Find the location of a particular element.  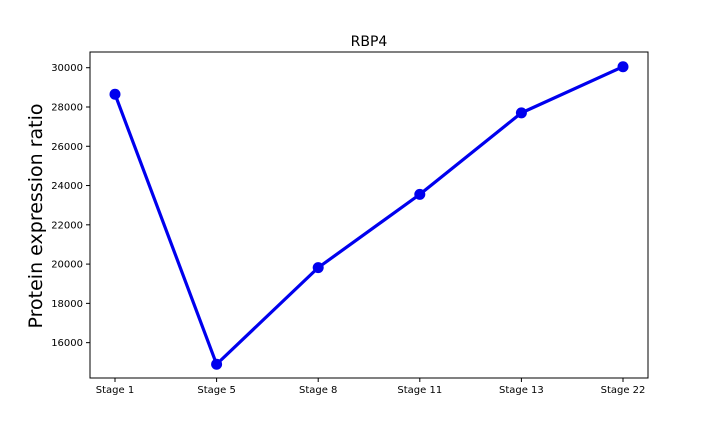

y-axis: 16000 18000 20000 22000 24000 26000 28000 30000 is located at coordinates (70, 206).